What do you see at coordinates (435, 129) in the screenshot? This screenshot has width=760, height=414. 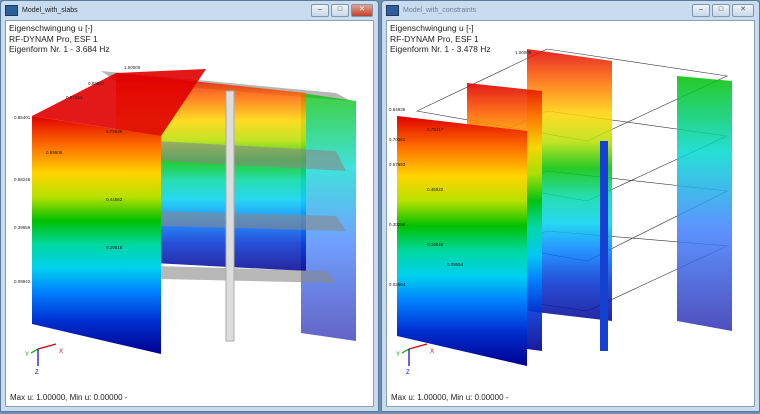 I see `svg-text: 0.78417` at bounding box center [435, 129].